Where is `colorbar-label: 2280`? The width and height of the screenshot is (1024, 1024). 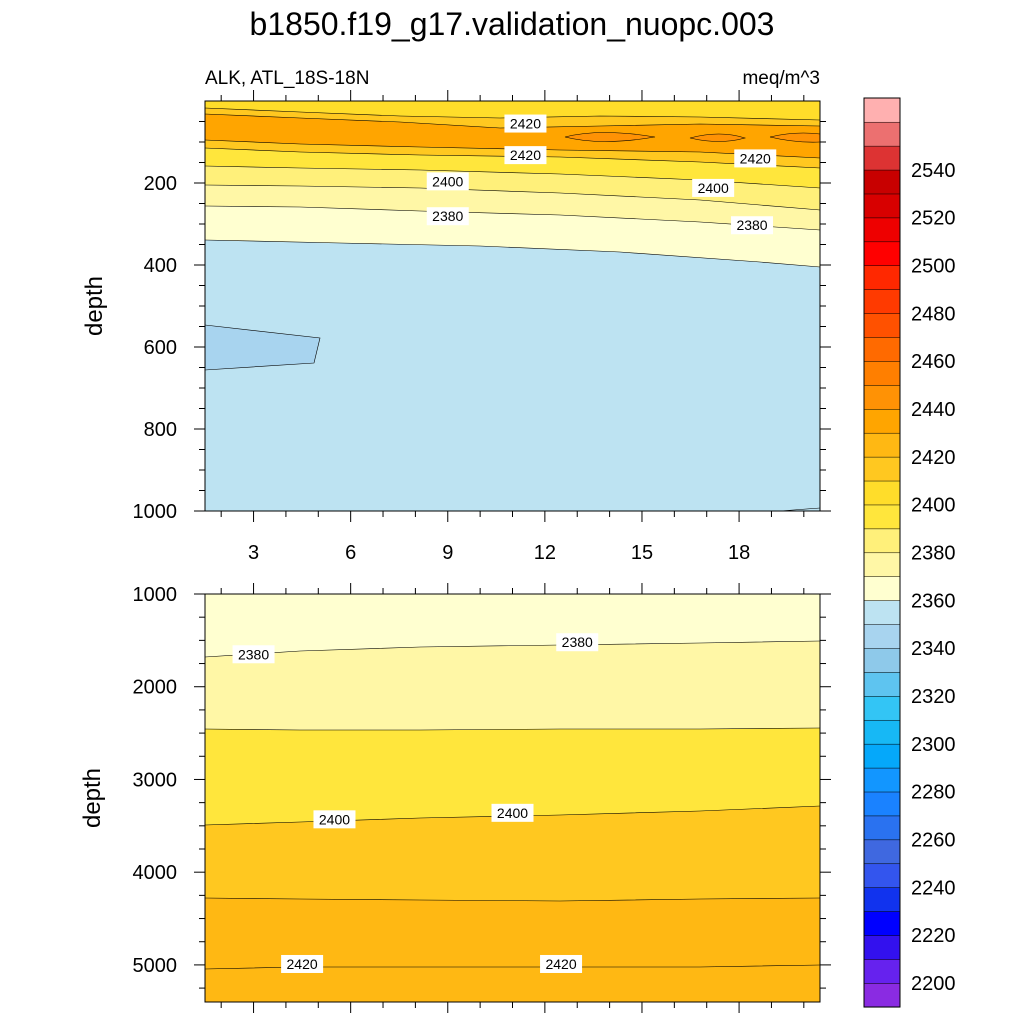
colorbar-label: 2280 is located at coordinates (933, 793).